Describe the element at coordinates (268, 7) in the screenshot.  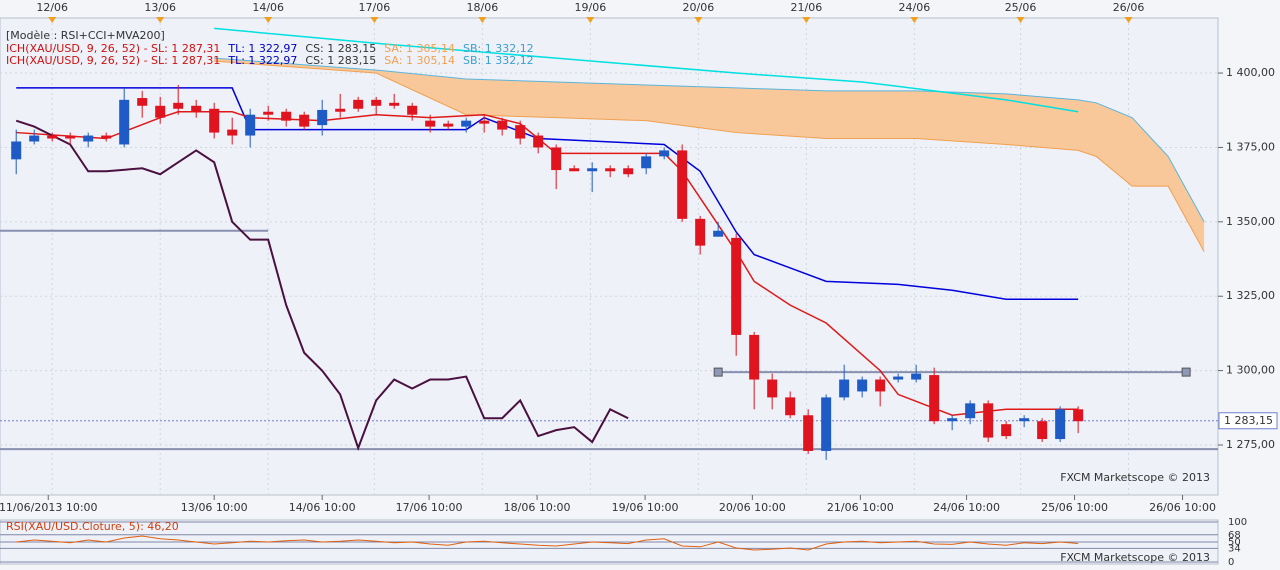
I see `top-date-label: 14/06` at that location.